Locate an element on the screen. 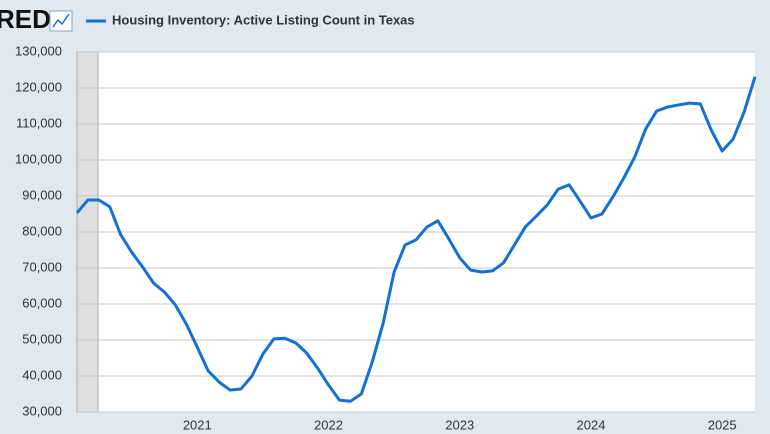  y-tick-label: 30,000 is located at coordinates (42, 410).